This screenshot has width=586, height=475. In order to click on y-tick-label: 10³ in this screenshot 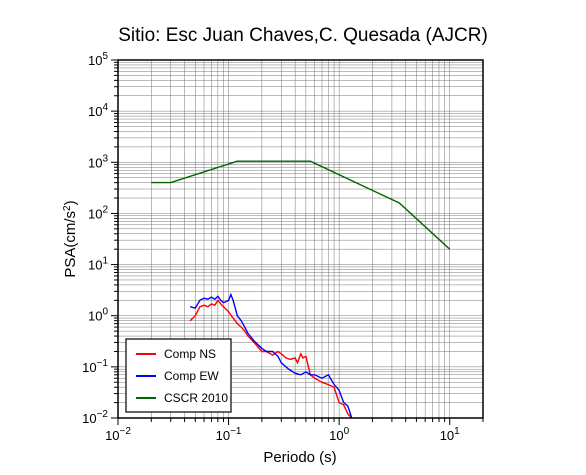, I will do `click(98, 161)`.